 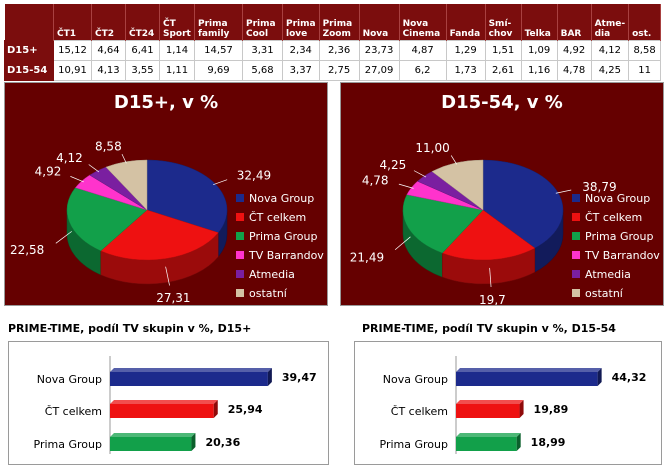 I want to click on table-cell: 3,31, so click(x=262, y=50).